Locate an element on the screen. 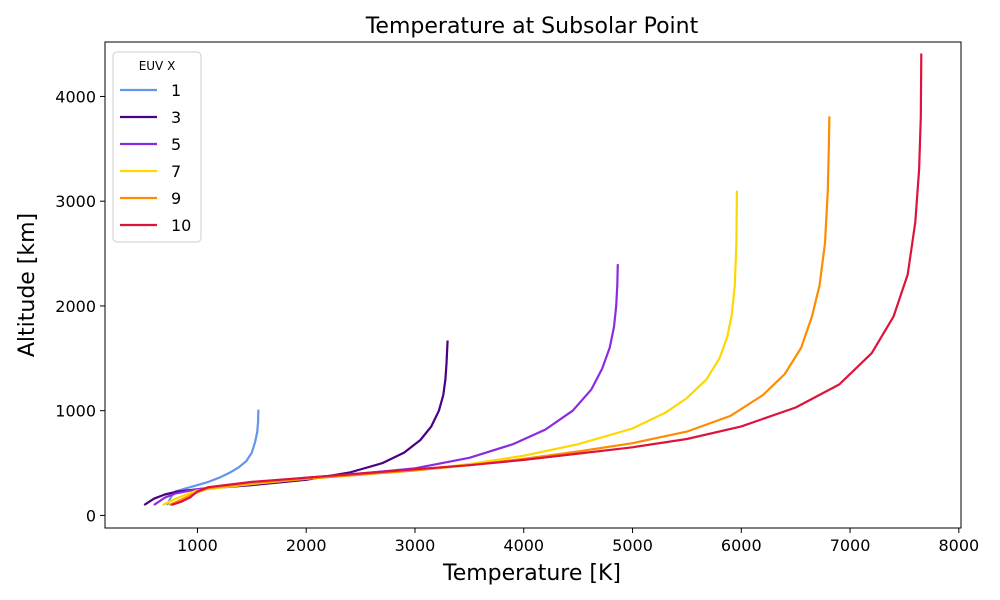 The width and height of the screenshot is (1000, 600). legend-box is located at coordinates (157, 147).